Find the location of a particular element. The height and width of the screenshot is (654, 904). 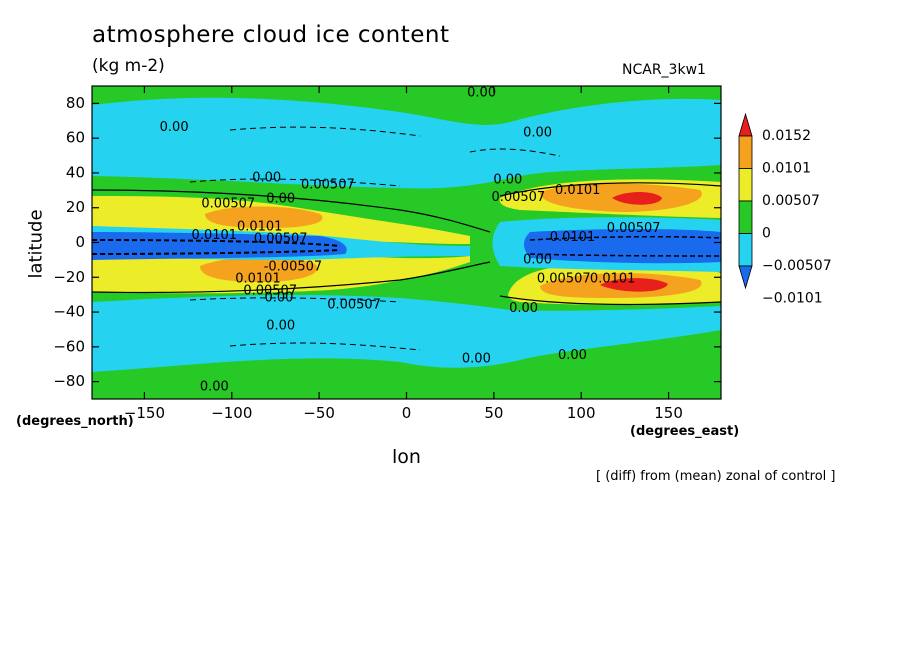

y-tick-label: 0 is located at coordinates (80, 242).